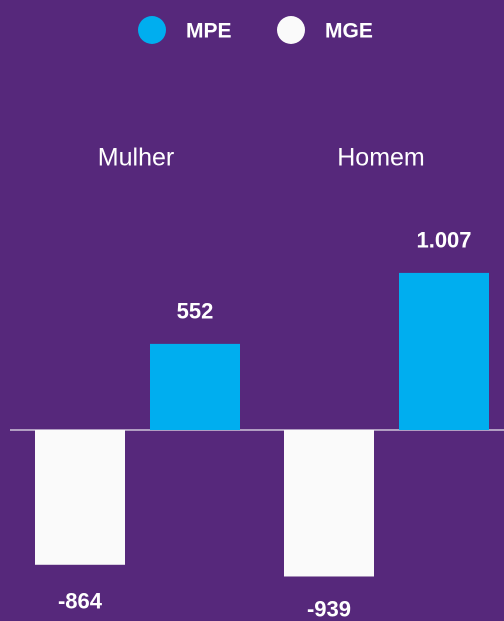 This screenshot has height=621, width=504. Describe the element at coordinates (136, 158) in the screenshot. I see `category-label: Mulher` at that location.